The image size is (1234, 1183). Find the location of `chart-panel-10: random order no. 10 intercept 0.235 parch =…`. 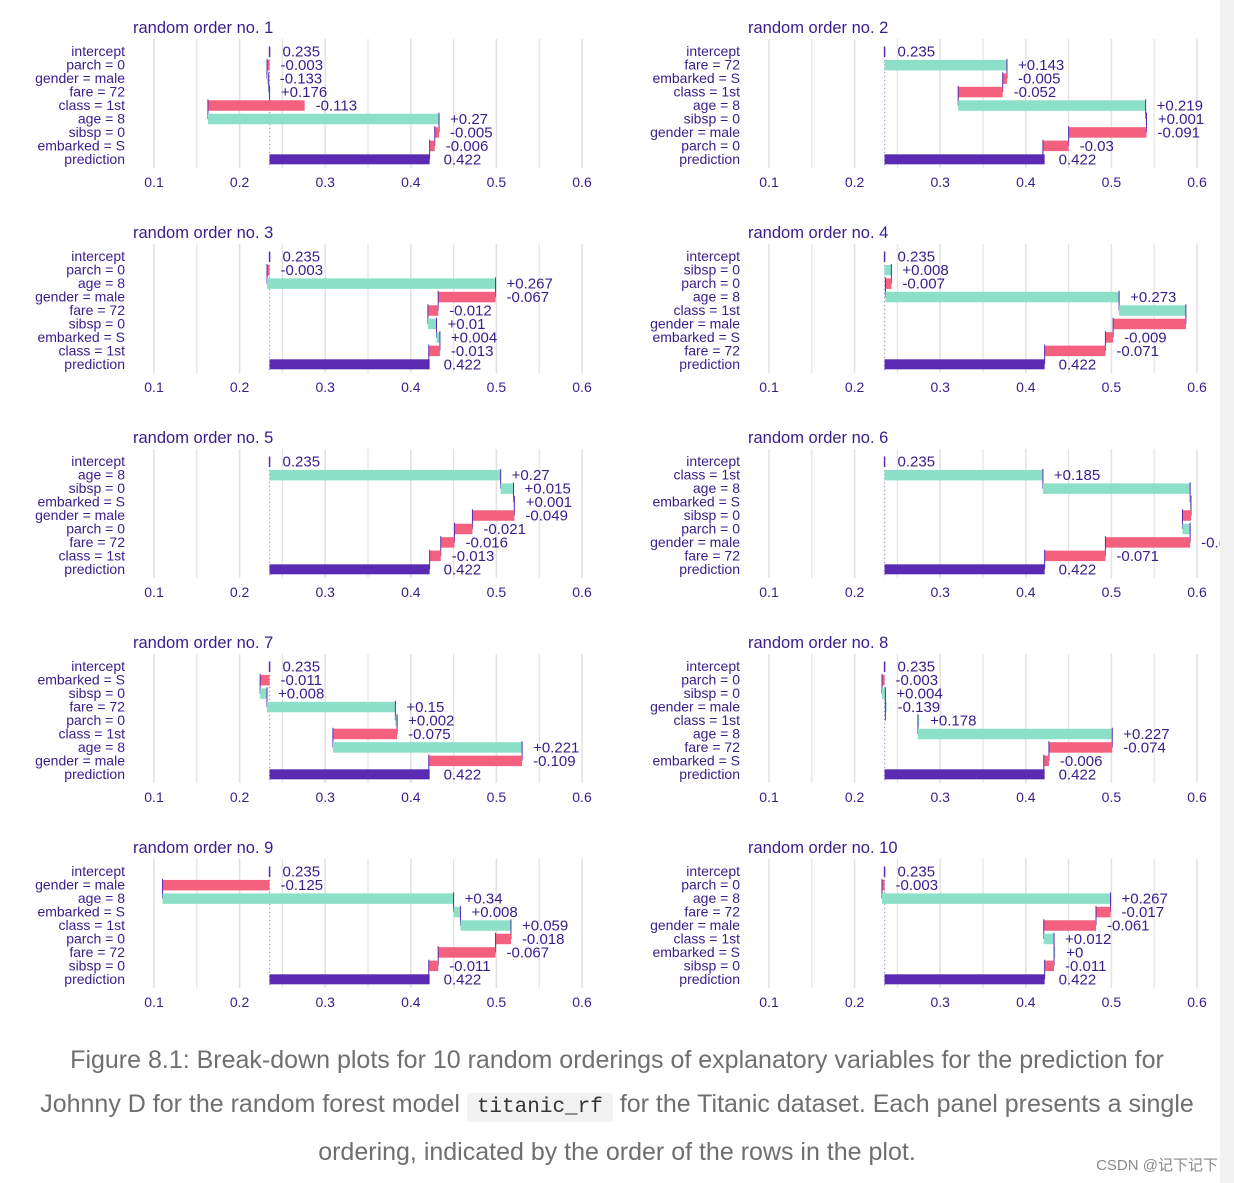

chart-panel-10: random order no. 10 intercept 0.235 parch =… is located at coordinates (928, 924).